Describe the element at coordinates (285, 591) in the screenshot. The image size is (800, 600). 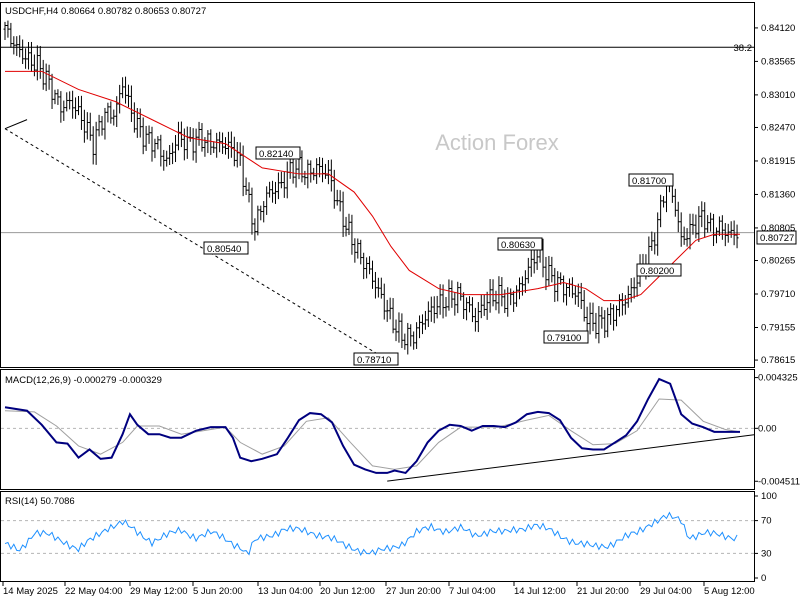
I see `time-axis-label: 13 Jun 04:00` at that location.